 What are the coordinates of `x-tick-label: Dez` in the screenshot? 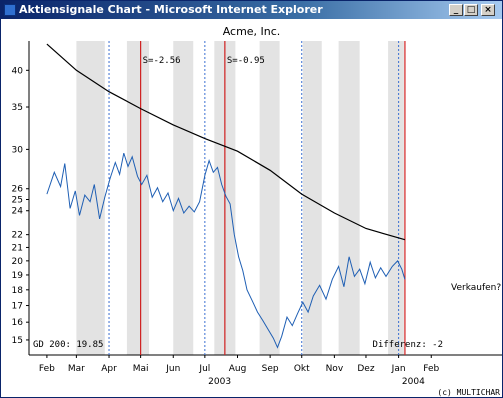 It's located at (365, 369).